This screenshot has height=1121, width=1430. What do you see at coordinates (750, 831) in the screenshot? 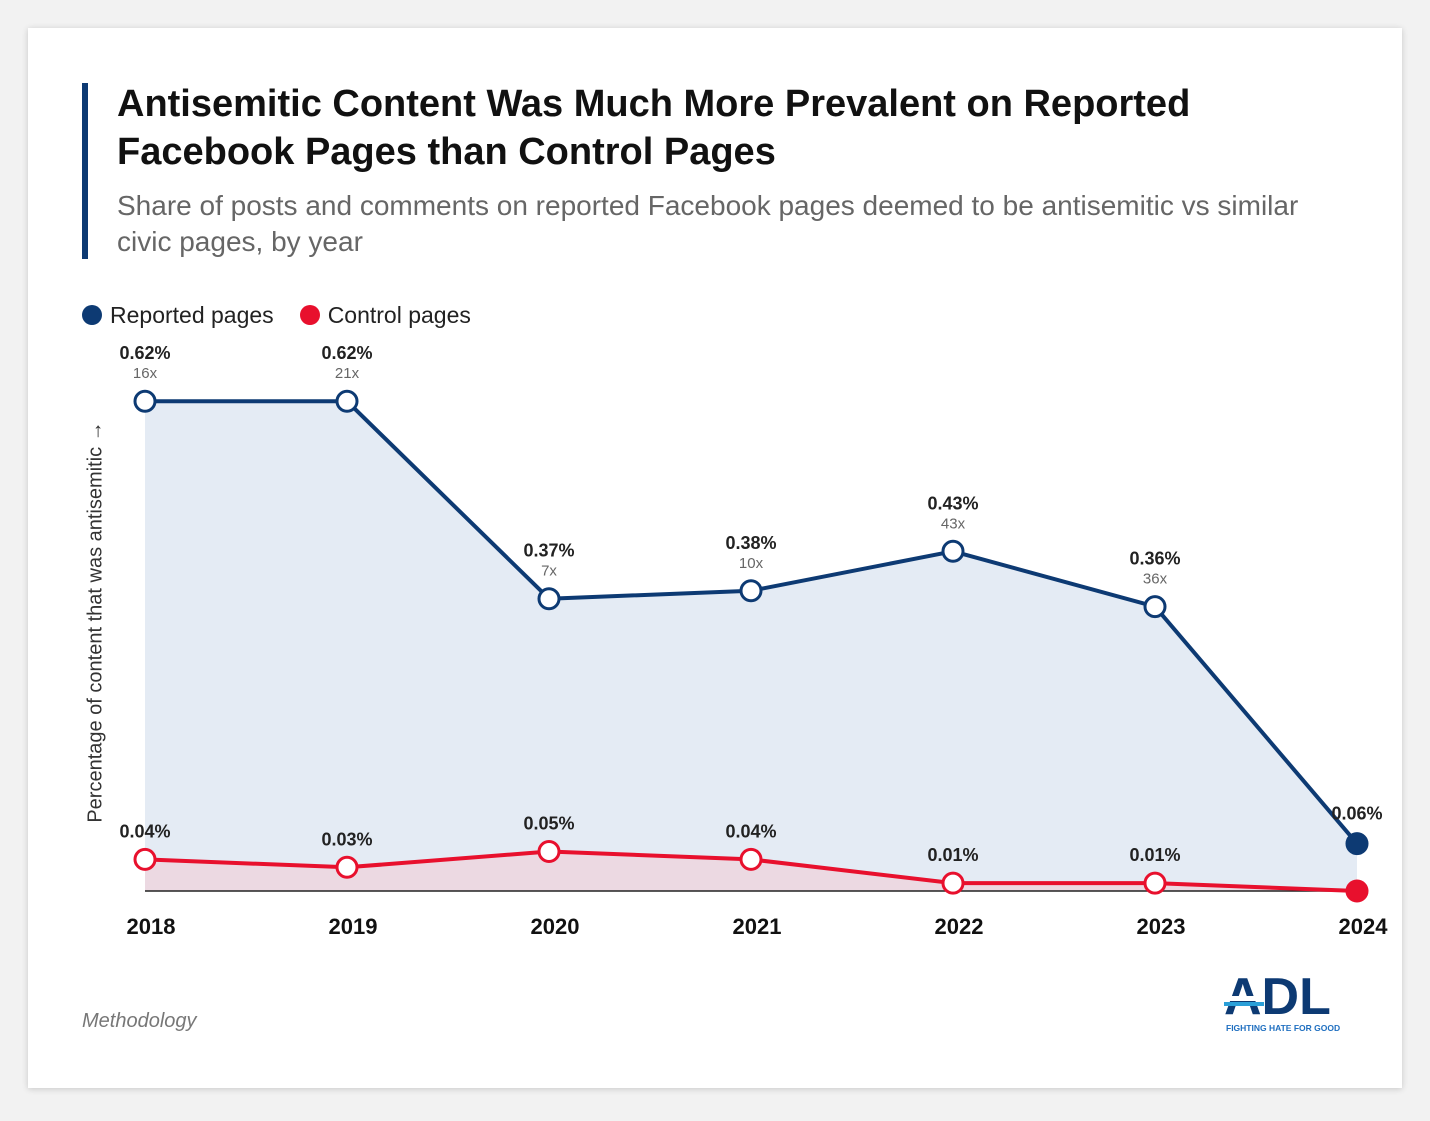
I see `control-label-2021: 0.04%` at bounding box center [750, 831].